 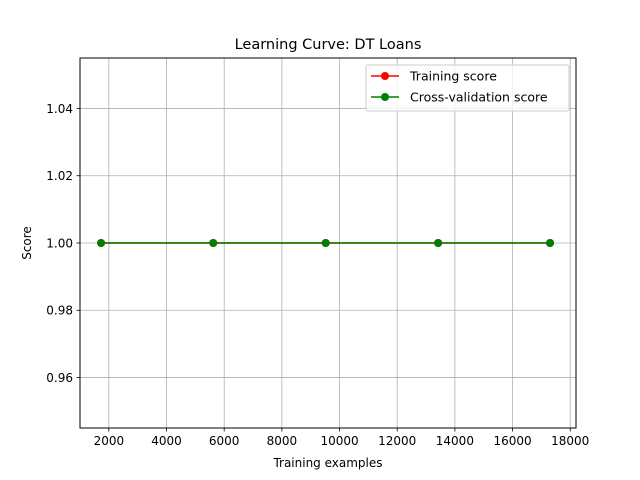 I want to click on y-tick-label: 0.98, so click(x=59, y=311).